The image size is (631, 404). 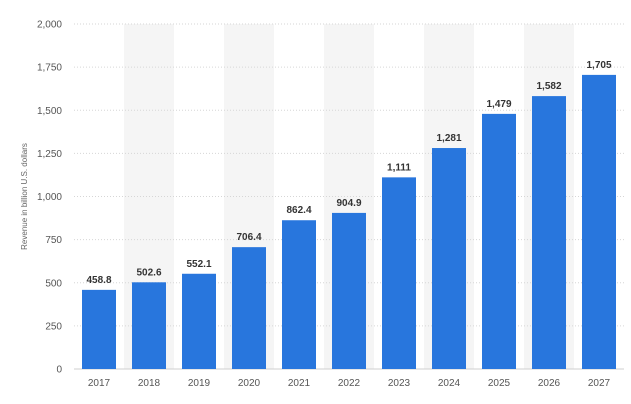 I want to click on data-label-2026: 1,582, so click(x=548, y=86).